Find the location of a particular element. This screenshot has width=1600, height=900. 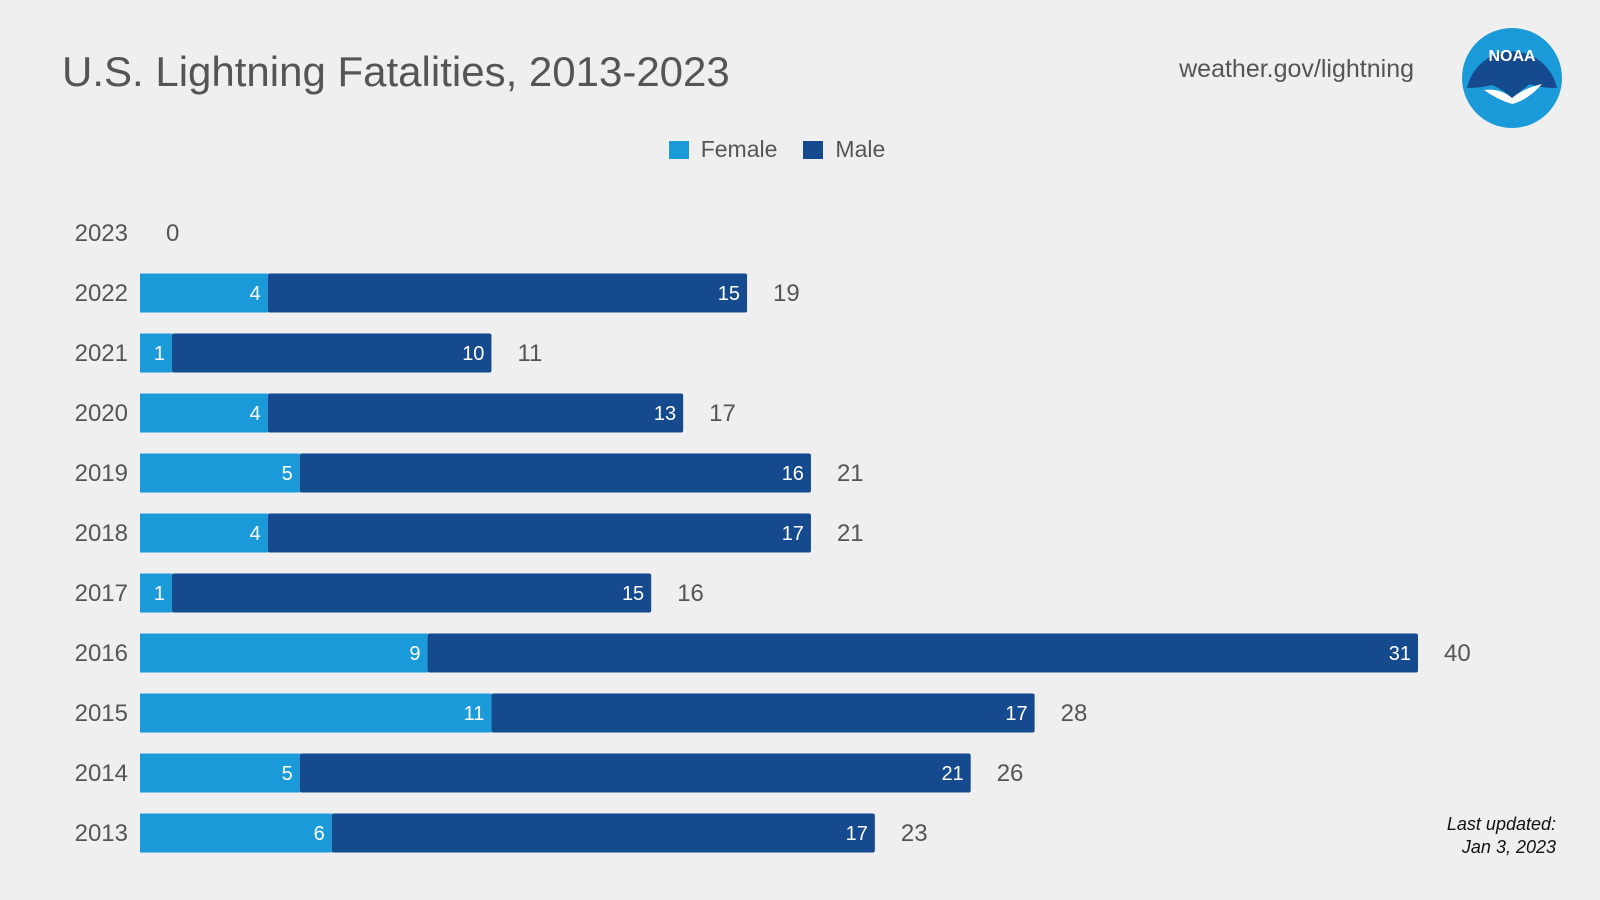

legend-label-female: Female is located at coordinates (739, 149).